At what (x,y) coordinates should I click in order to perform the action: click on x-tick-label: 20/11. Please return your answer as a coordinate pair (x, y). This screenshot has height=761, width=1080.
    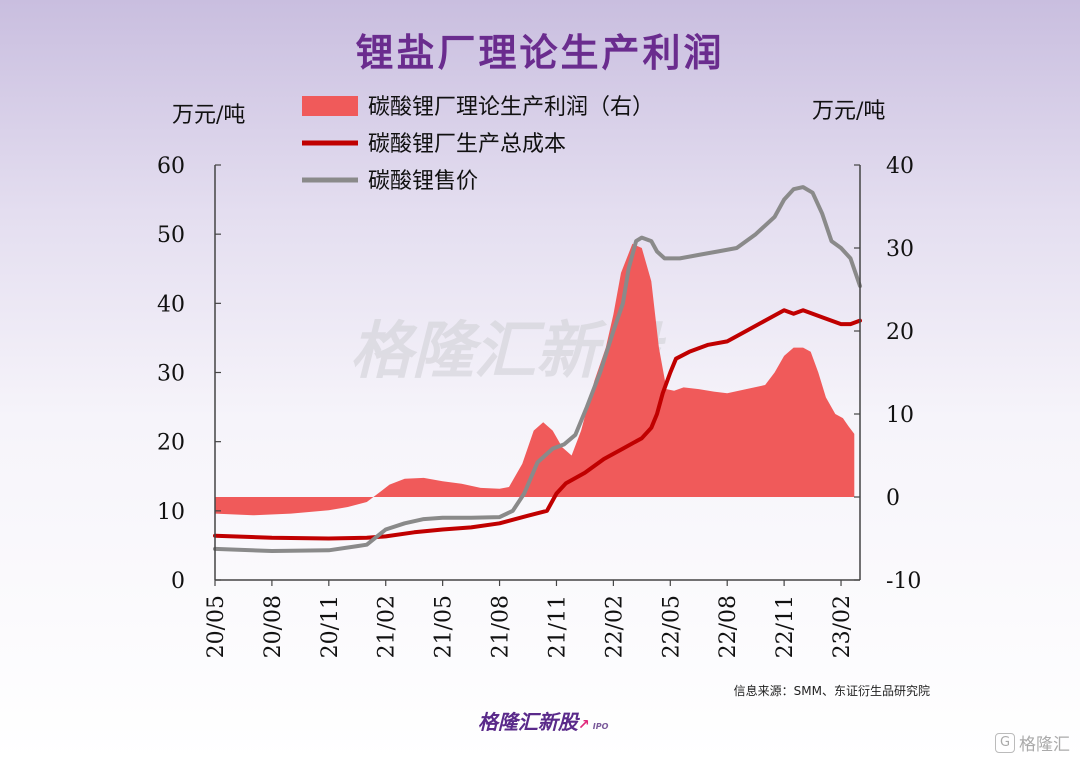
    Looking at the image, I should click on (330, 626).